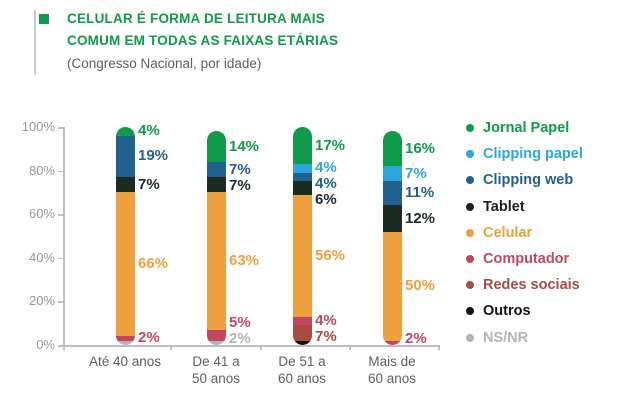 This screenshot has width=617, height=402. I want to click on segment-value-label: 17%, so click(330, 145).